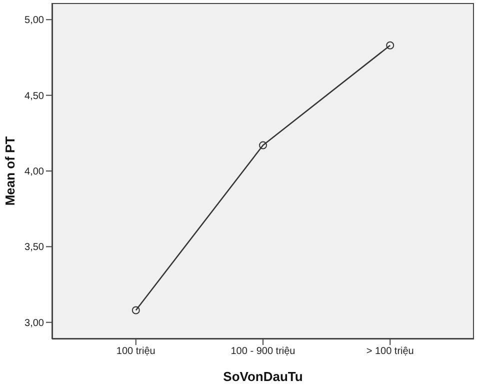 The width and height of the screenshot is (481, 385). Describe the element at coordinates (390, 352) in the screenshot. I see `x-tick-label: > 100 triệu` at that location.